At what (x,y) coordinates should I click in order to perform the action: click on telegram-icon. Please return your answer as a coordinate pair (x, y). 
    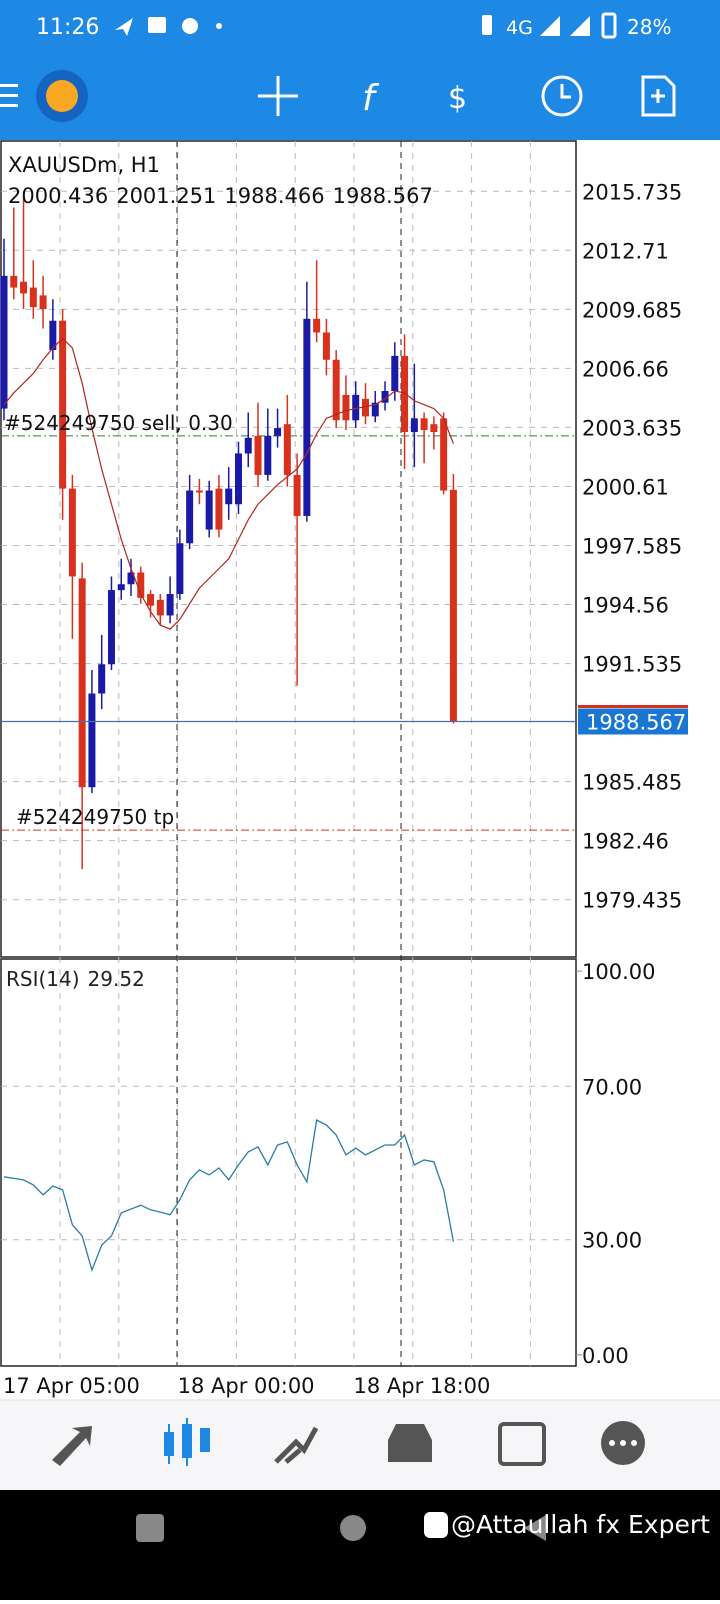
    Looking at the image, I should click on (124, 27).